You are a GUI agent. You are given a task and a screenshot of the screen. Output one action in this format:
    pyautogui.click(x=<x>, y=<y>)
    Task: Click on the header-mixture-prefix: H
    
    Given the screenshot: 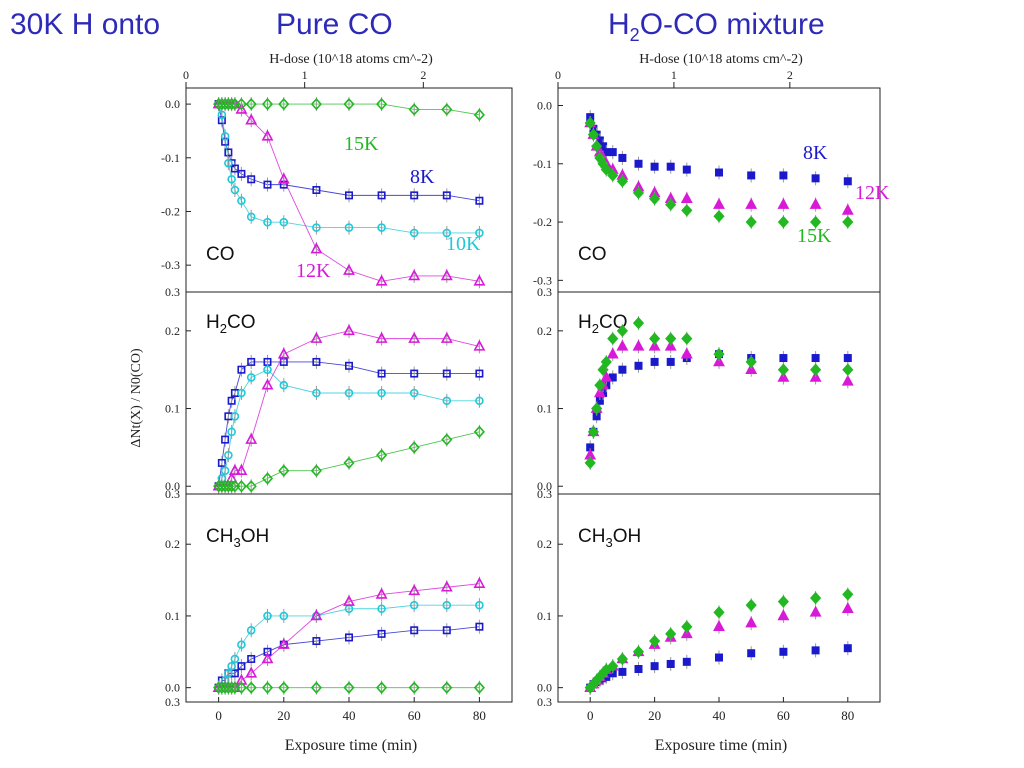 What is the action you would take?
    pyautogui.click(x=619, y=24)
    